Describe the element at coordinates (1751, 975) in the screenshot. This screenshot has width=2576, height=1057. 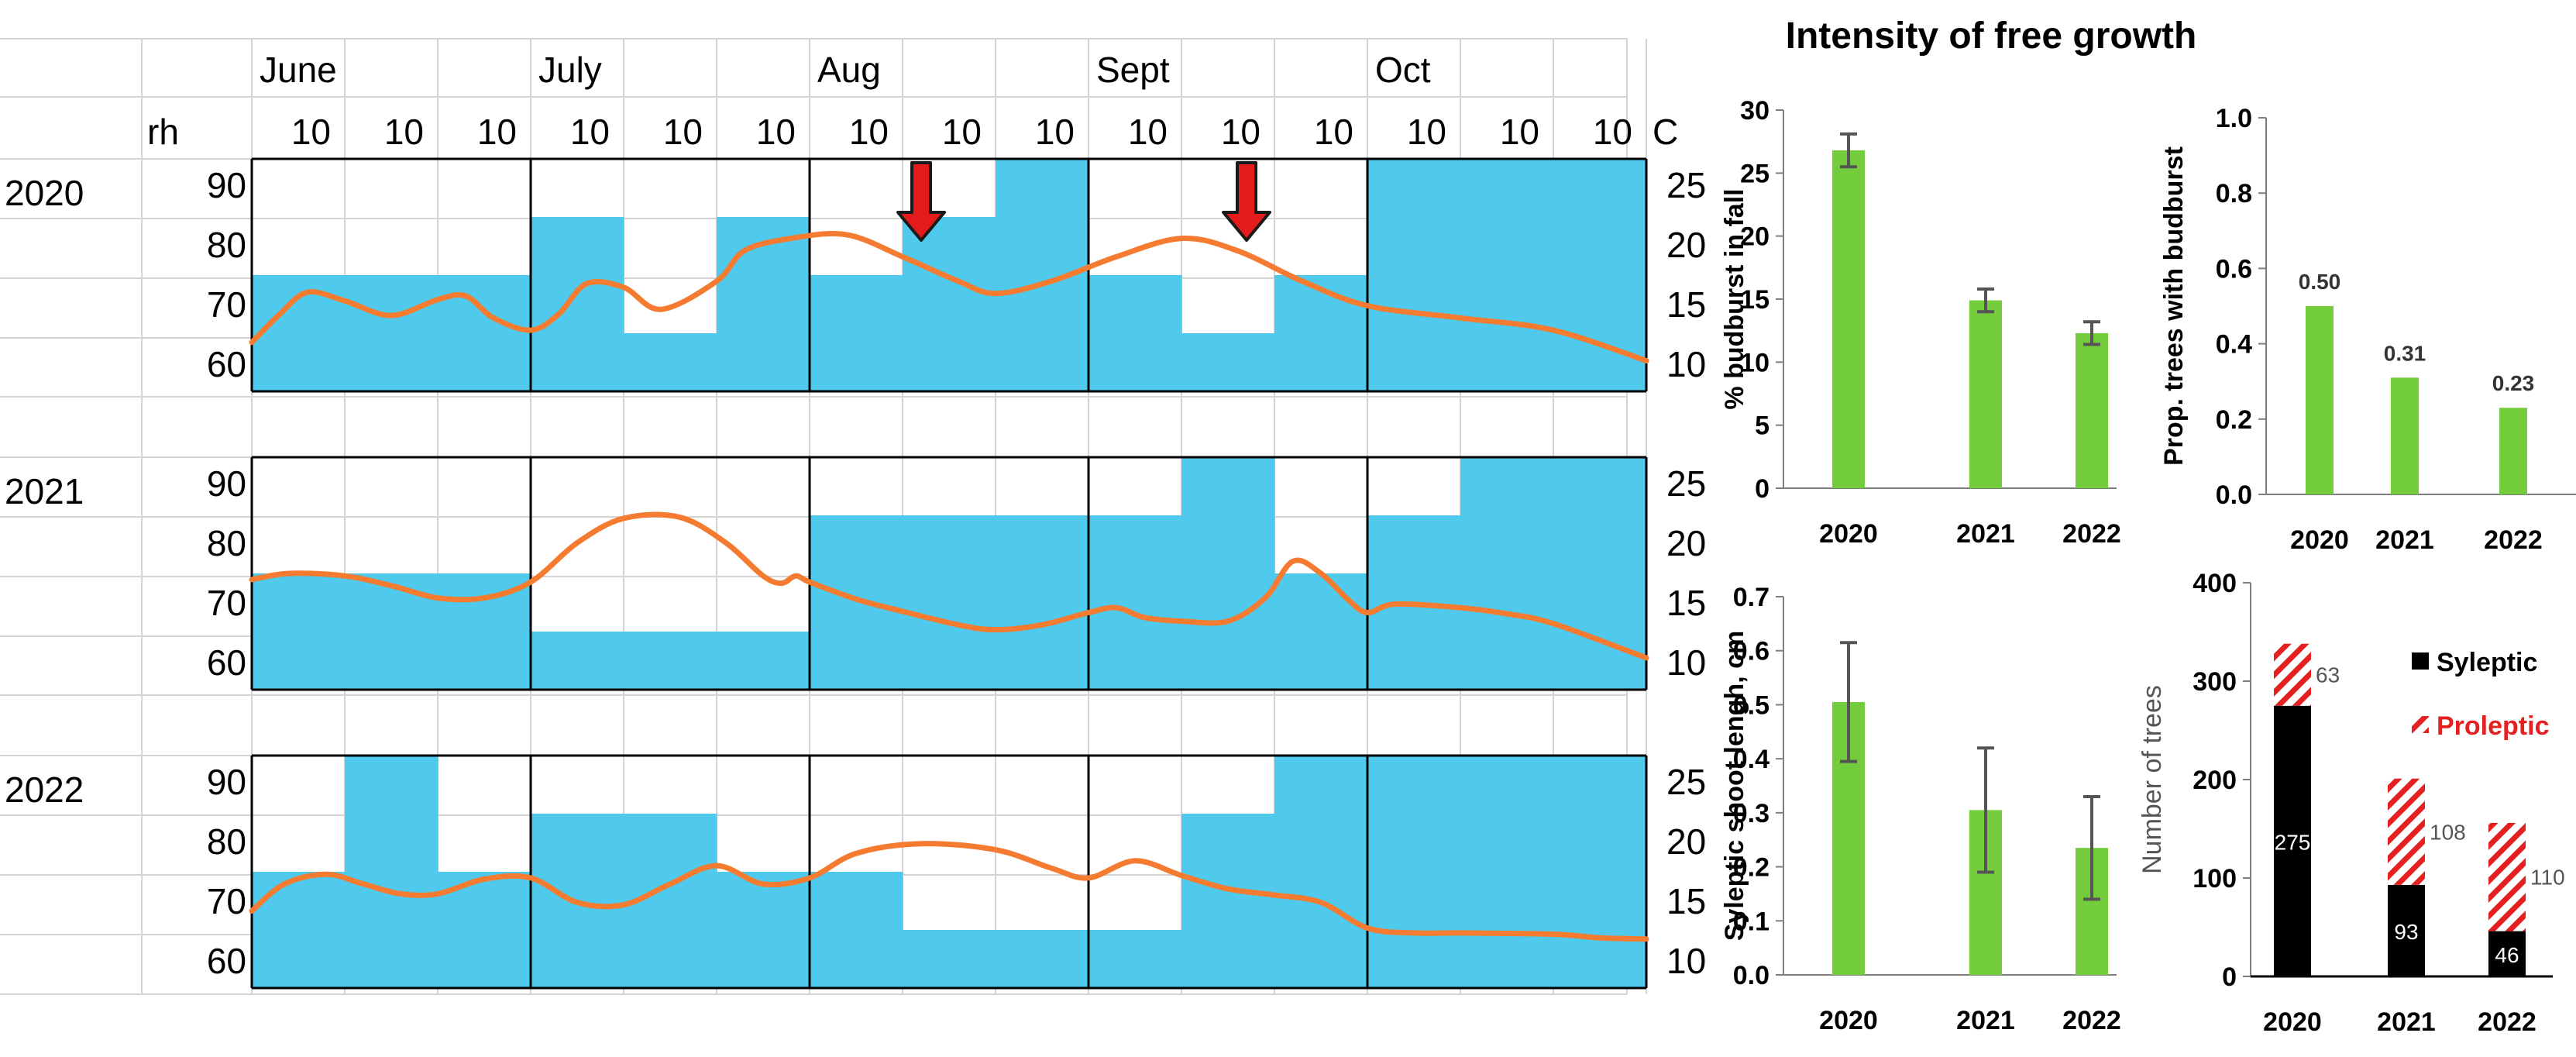
I see `y-tick-label: 0.0` at that location.